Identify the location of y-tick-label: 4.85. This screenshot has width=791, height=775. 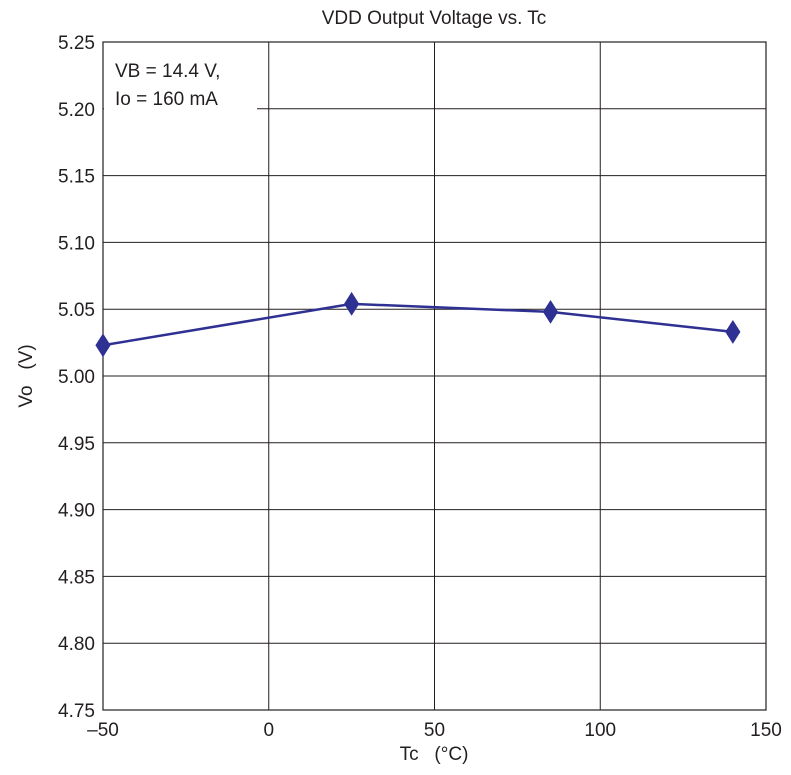
(76, 577).